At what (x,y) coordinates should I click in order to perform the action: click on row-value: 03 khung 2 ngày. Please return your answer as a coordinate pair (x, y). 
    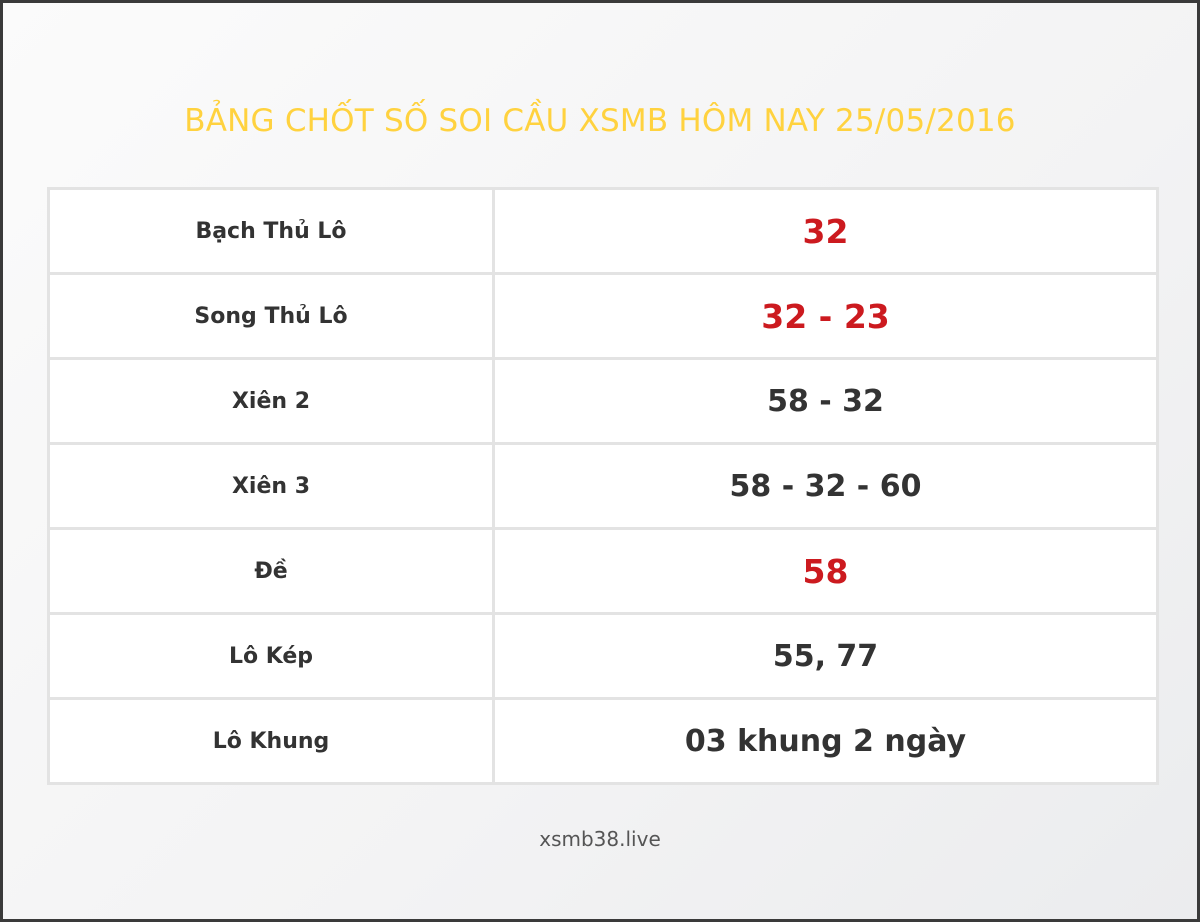
    Looking at the image, I should click on (825, 741).